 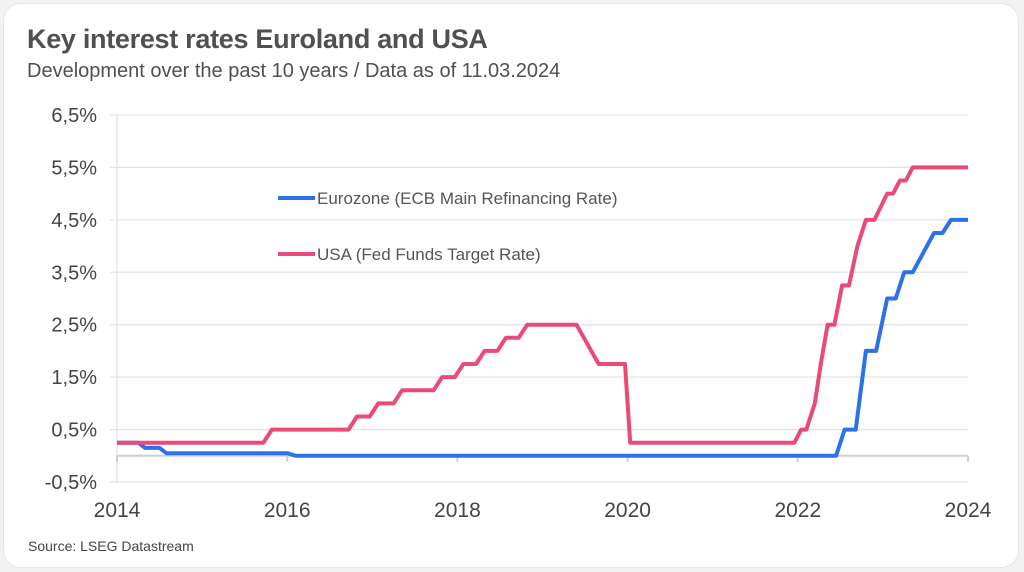 I want to click on y-tick-label: 5,5%, so click(x=74, y=168).